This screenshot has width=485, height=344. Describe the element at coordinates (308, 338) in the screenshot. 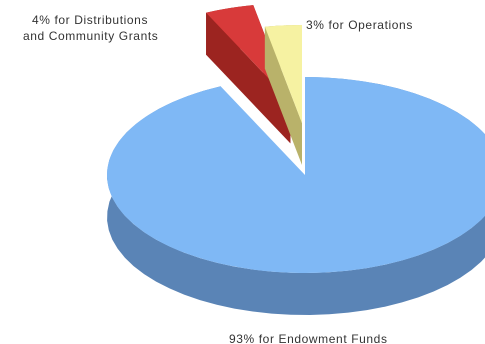

I see `label-endowment: 93% for Endowment Funds` at that location.